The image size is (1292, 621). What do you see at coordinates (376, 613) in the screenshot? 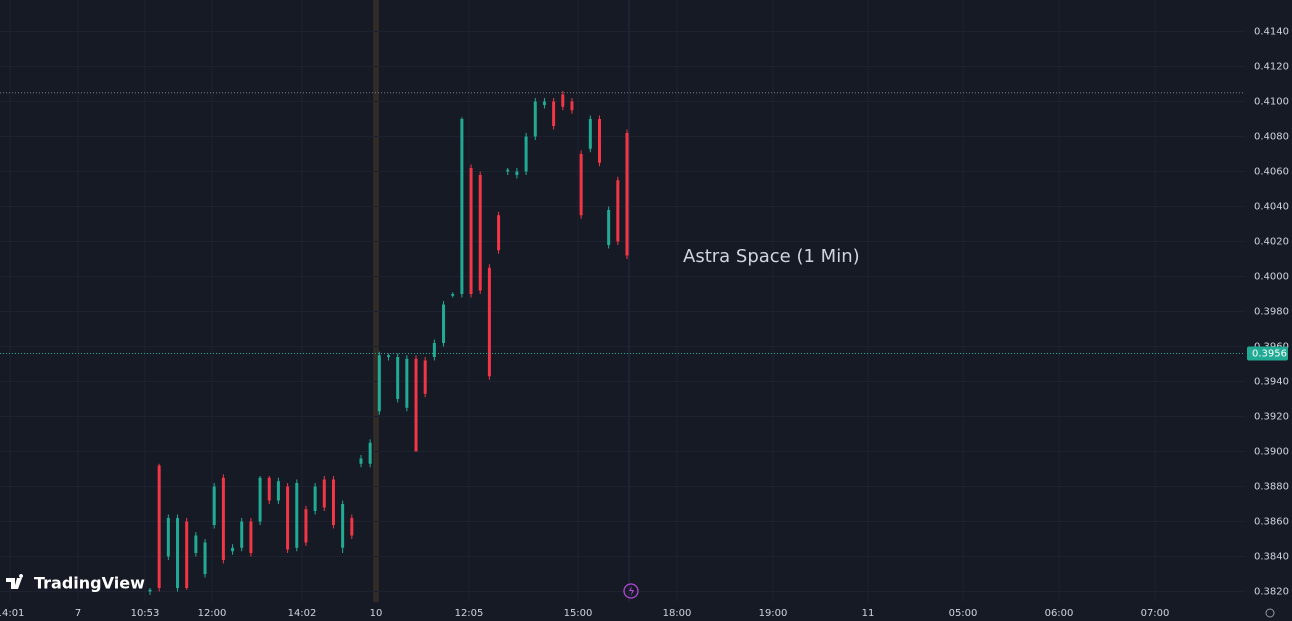
I see `x-tick-label: 10` at bounding box center [376, 613].